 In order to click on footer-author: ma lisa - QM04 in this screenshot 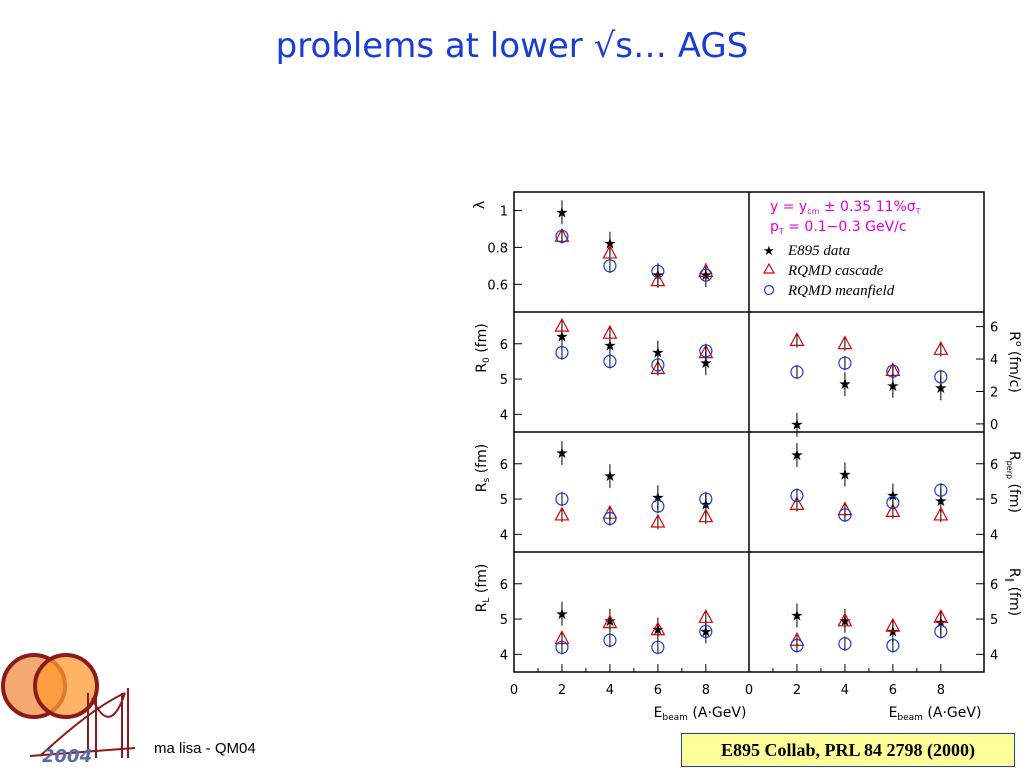, I will do `click(205, 748)`.